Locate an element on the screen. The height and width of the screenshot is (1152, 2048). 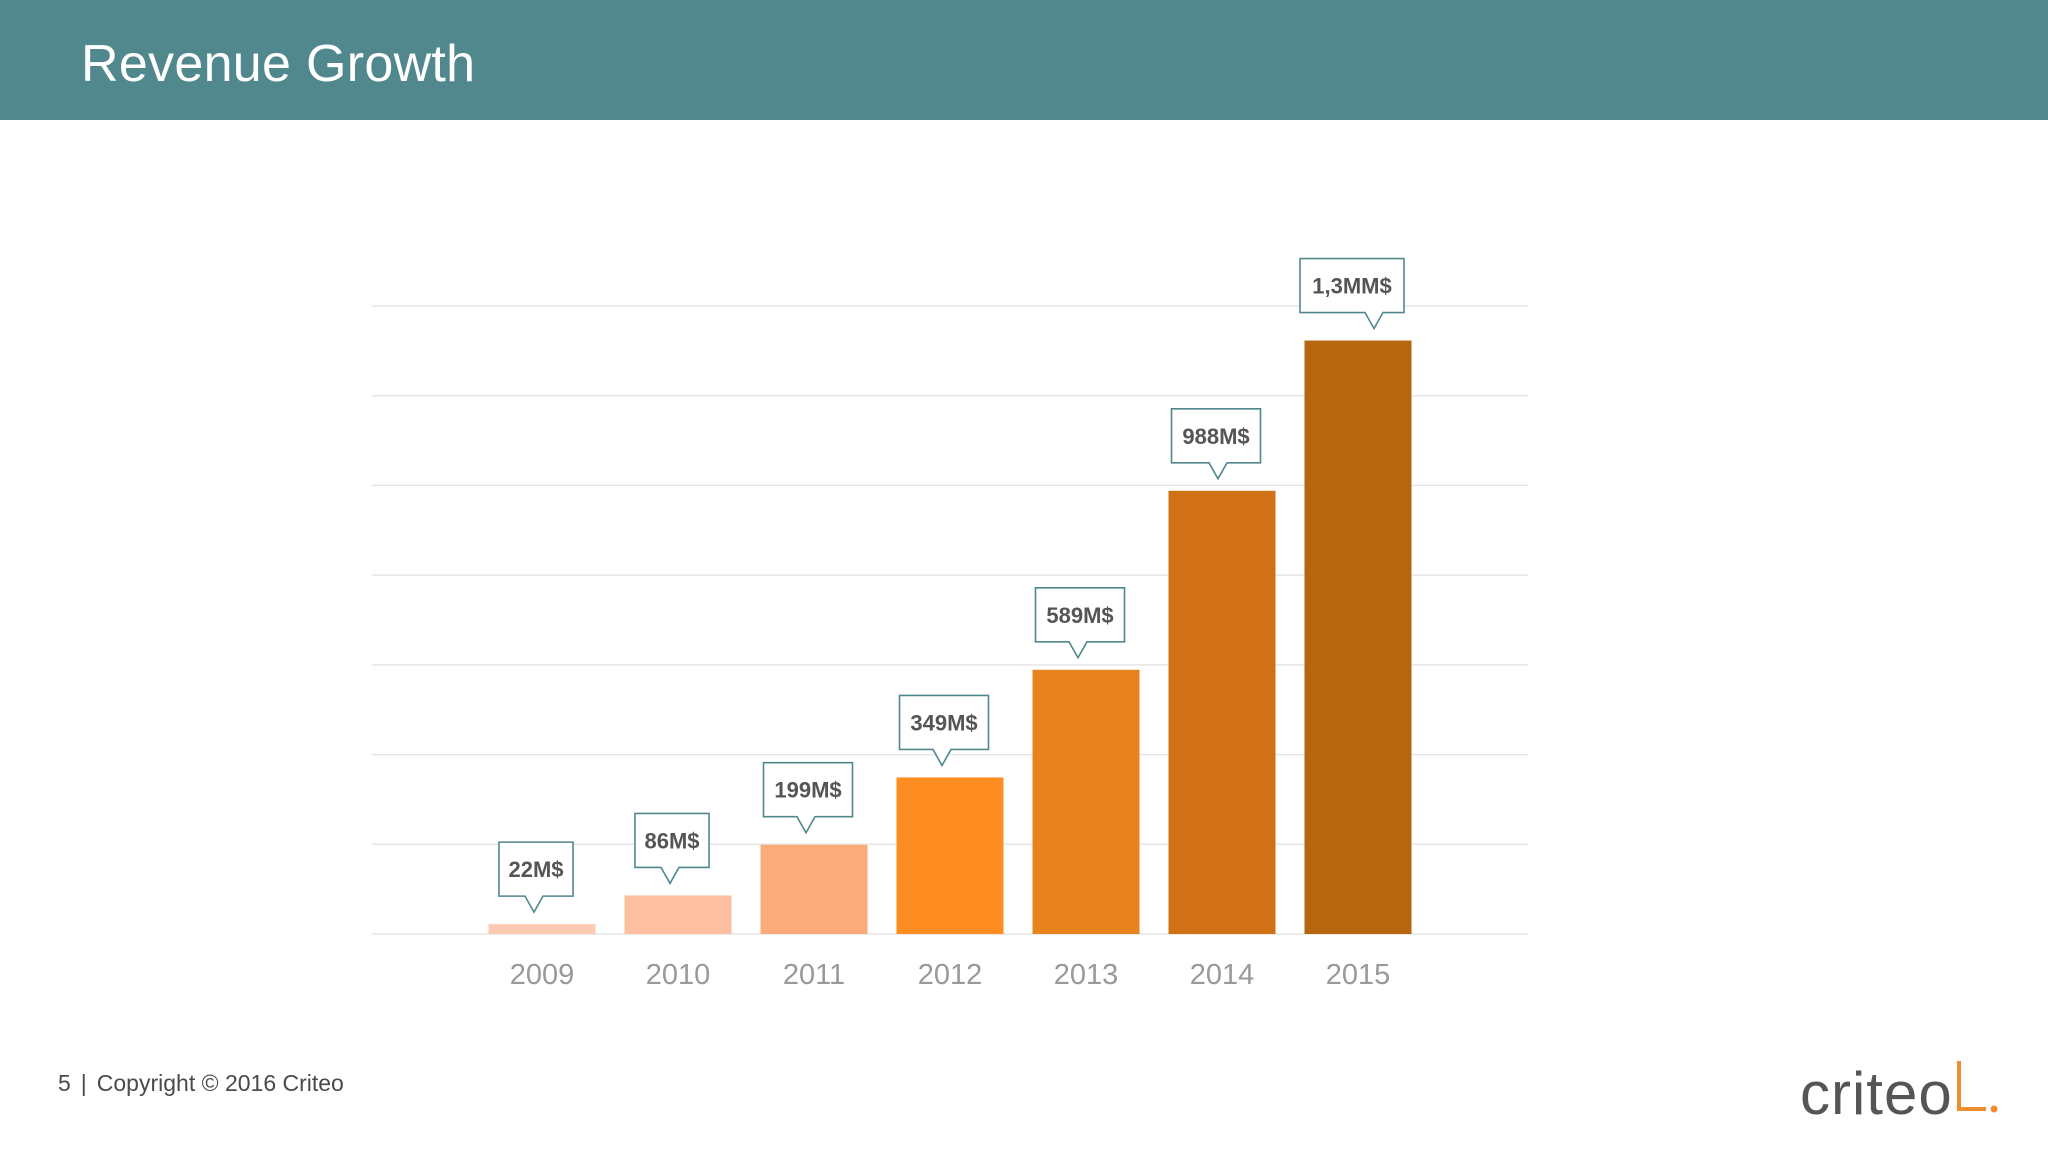
x-tick-label: 2015 is located at coordinates (1358, 975).